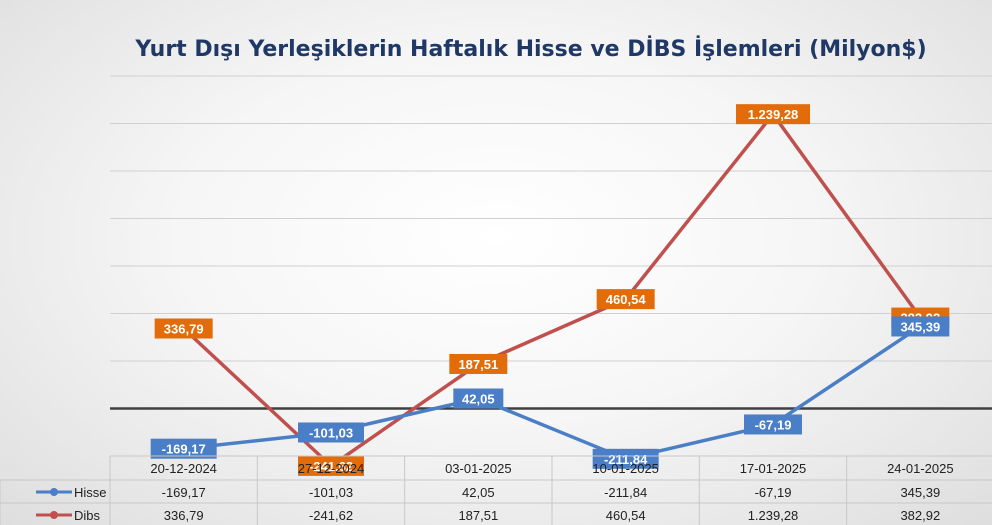 Image resolution: width=992 pixels, height=525 pixels. Describe the element at coordinates (184, 515) in the screenshot. I see `table-cell: 336,79` at that location.